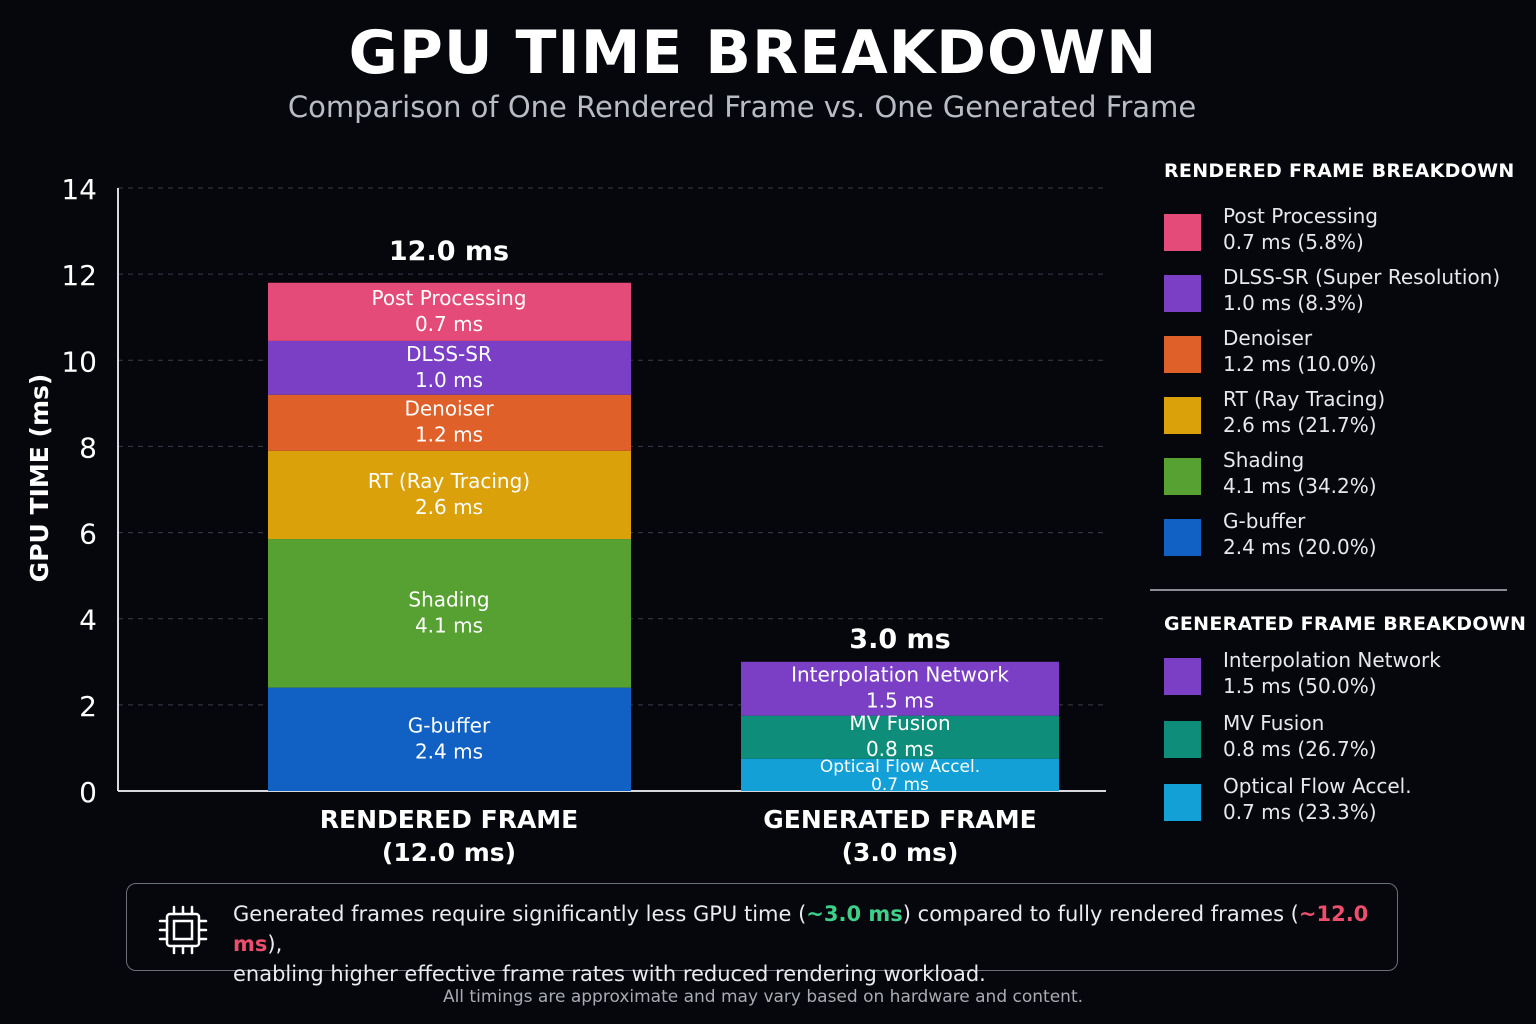  What do you see at coordinates (1293, 303) in the screenshot?
I see `legend-item-value: 1.0 ms (8.3%)` at bounding box center [1293, 303].